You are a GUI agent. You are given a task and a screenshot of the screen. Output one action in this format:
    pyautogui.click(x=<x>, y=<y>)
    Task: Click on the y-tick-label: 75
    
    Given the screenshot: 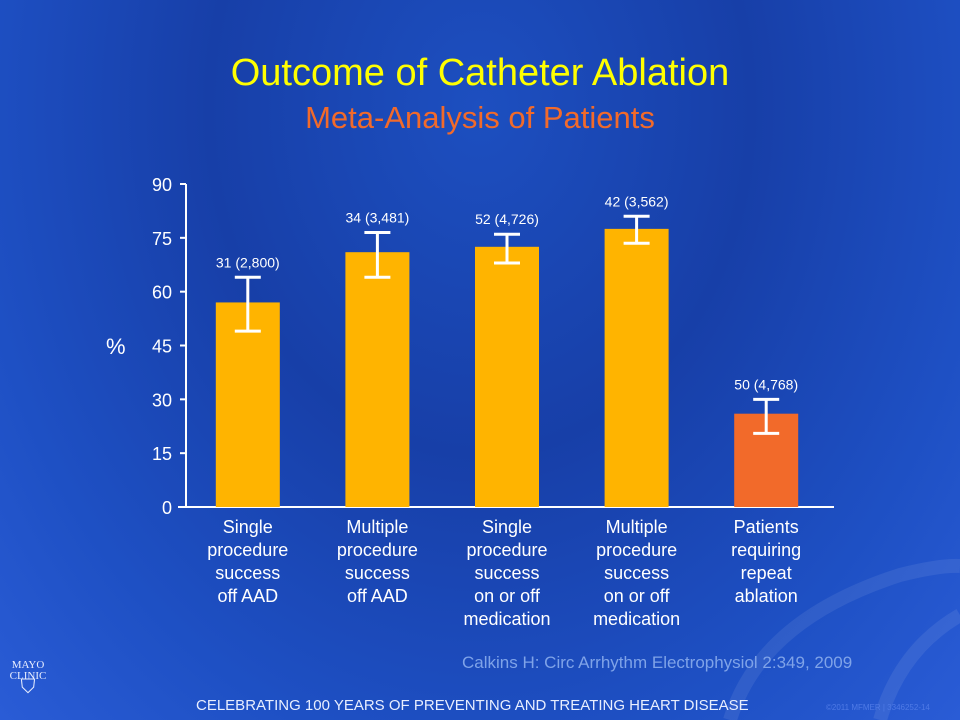 What is the action you would take?
    pyautogui.click(x=162, y=239)
    